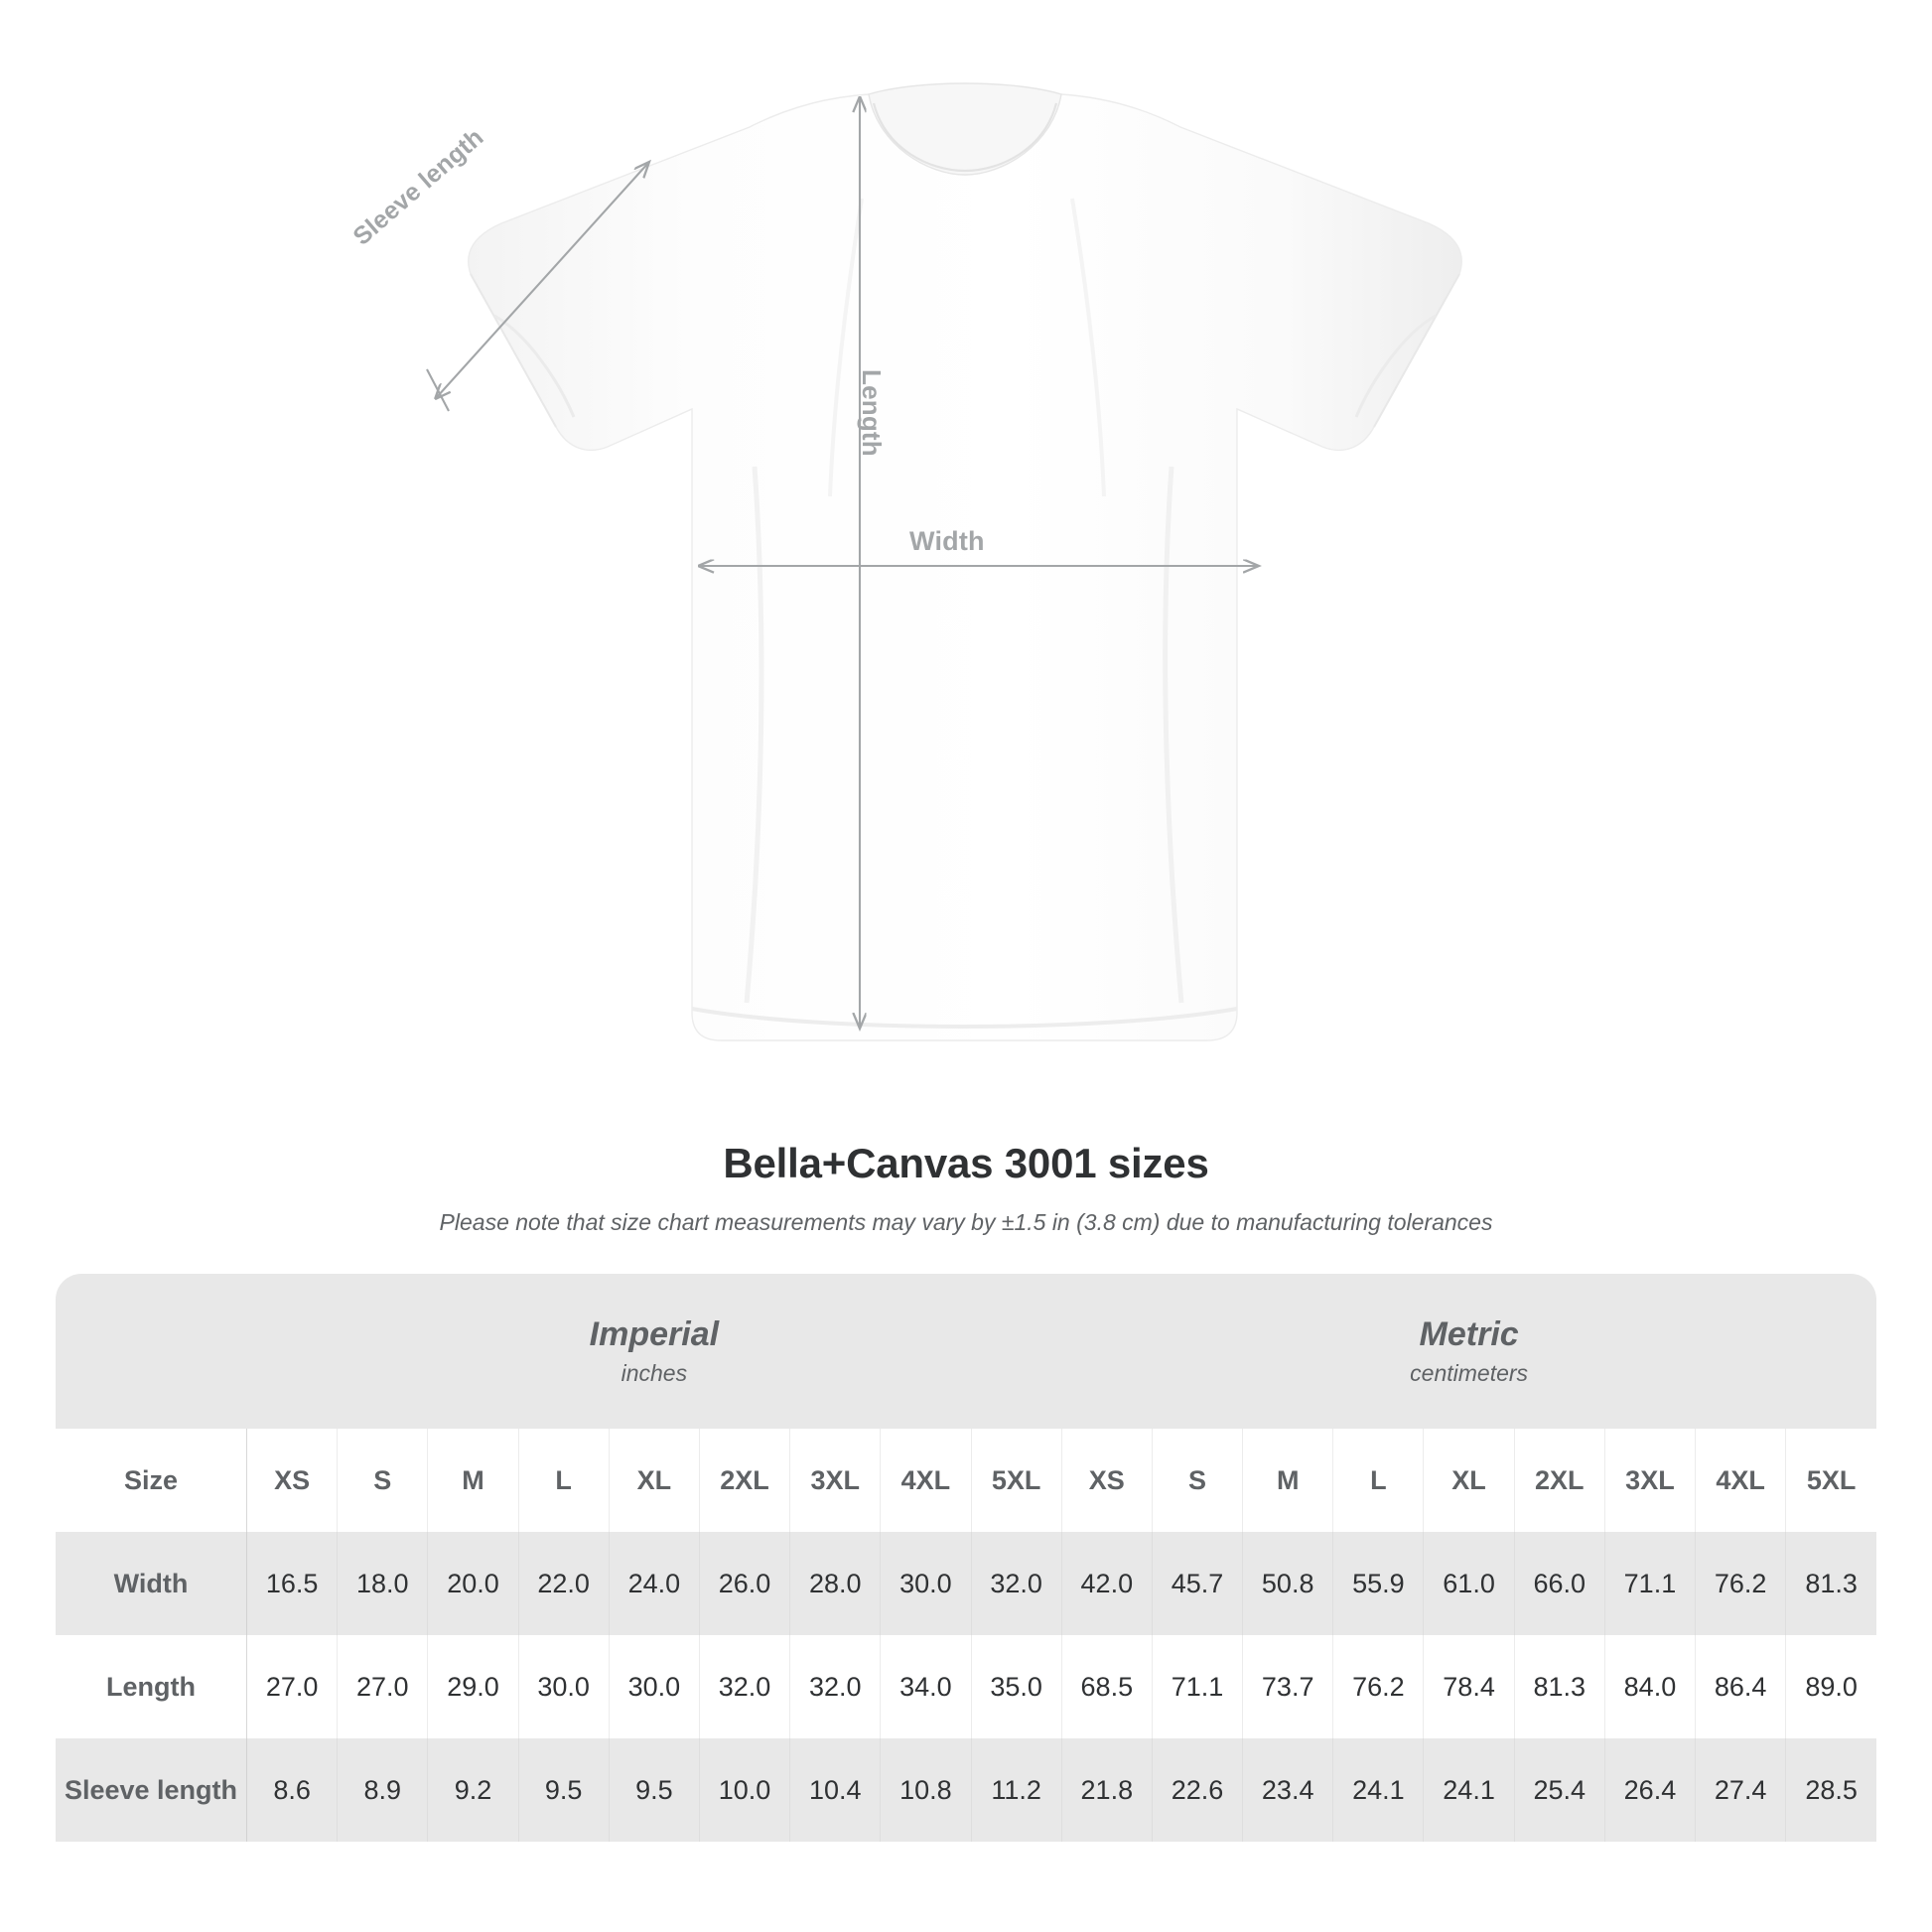 Image resolution: width=1932 pixels, height=1932 pixels. I want to click on measurement-cell: 42.0, so click(1107, 1584).